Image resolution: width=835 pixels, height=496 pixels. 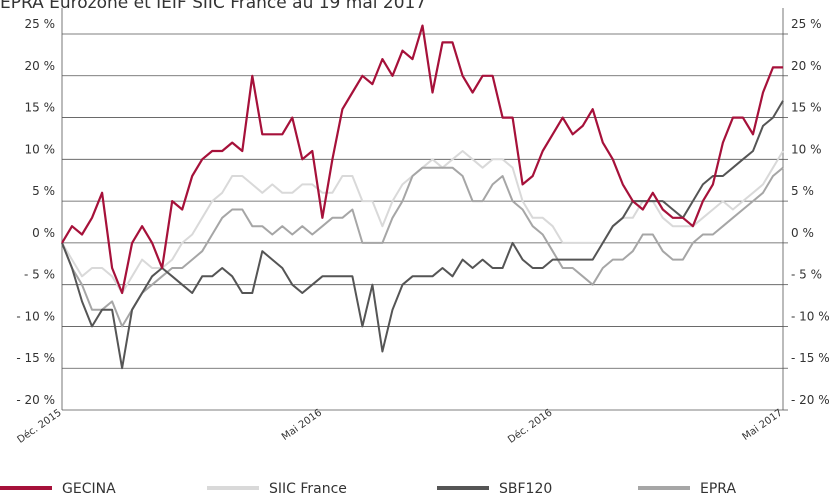 What do you see at coordinates (806, 149) in the screenshot?
I see `y2-tick-label: 10 %` at bounding box center [806, 149].